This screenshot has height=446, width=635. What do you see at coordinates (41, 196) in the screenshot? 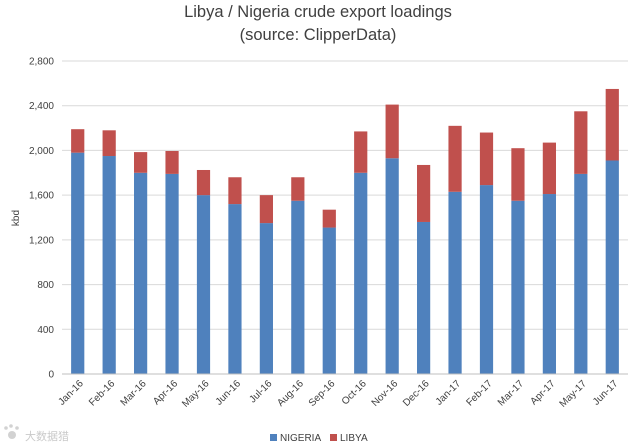
I see `y-tick-label: 1,600` at bounding box center [41, 196].